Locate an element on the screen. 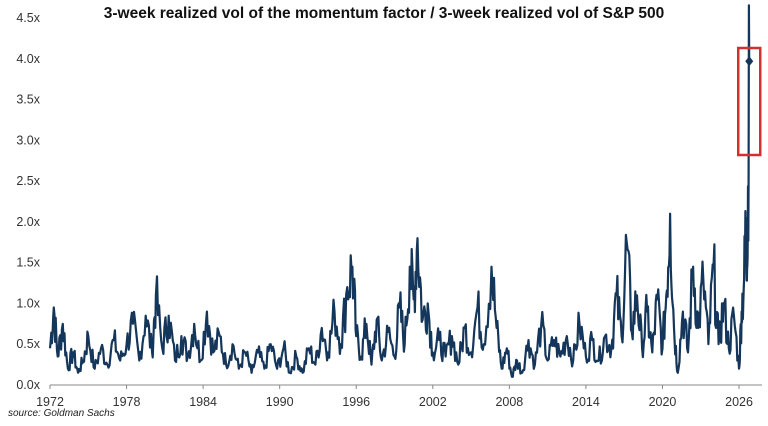 The width and height of the screenshot is (768, 426). y-tick-label: 2.0x is located at coordinates (28, 222).